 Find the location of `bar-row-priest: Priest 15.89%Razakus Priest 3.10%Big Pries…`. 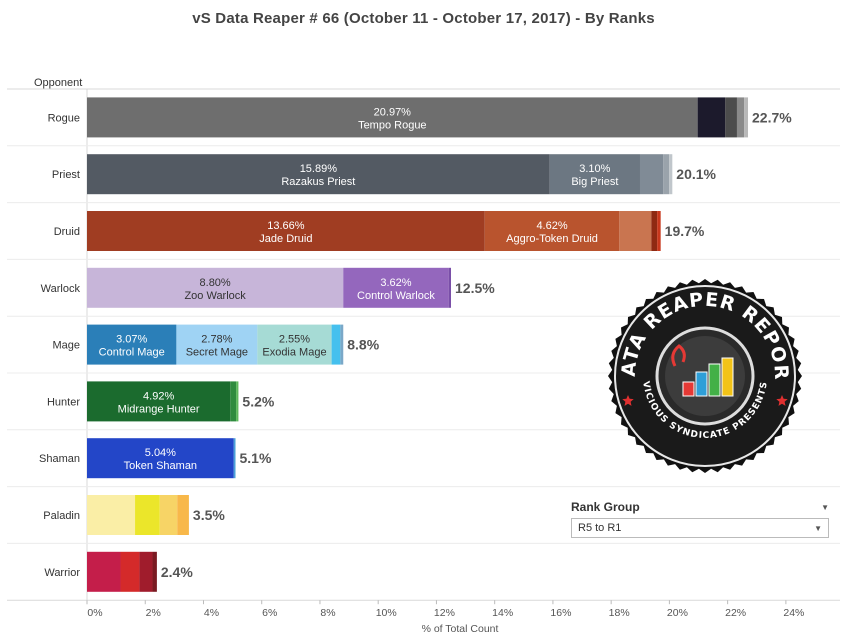

bar-row-priest: Priest 15.89%Razakus Priest 3.10%Big Pries… is located at coordinates (384, 174).